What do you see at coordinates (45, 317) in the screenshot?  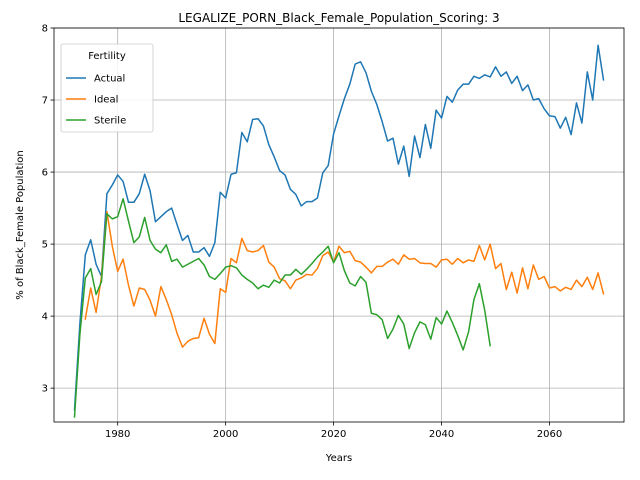 I see `y-tick-label: 4` at bounding box center [45, 317].